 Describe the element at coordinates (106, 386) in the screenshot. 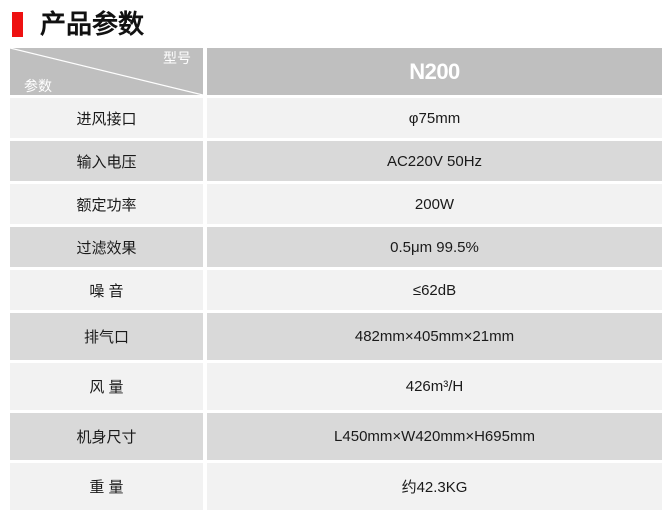

I see `spec-label: 风 量` at that location.